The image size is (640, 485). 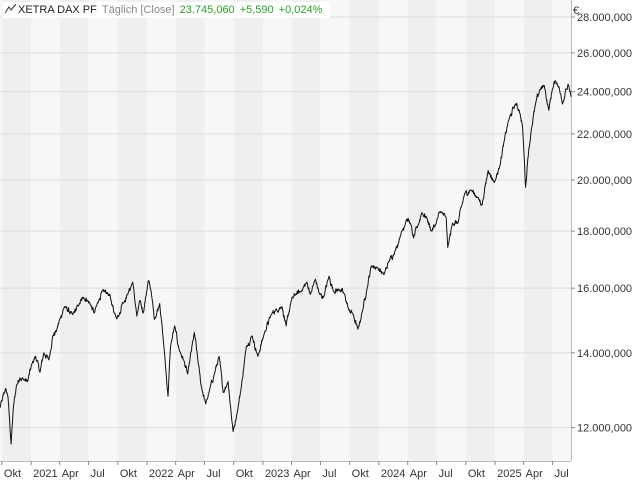 I want to click on last-value: 23.745,060, so click(x=207, y=10).